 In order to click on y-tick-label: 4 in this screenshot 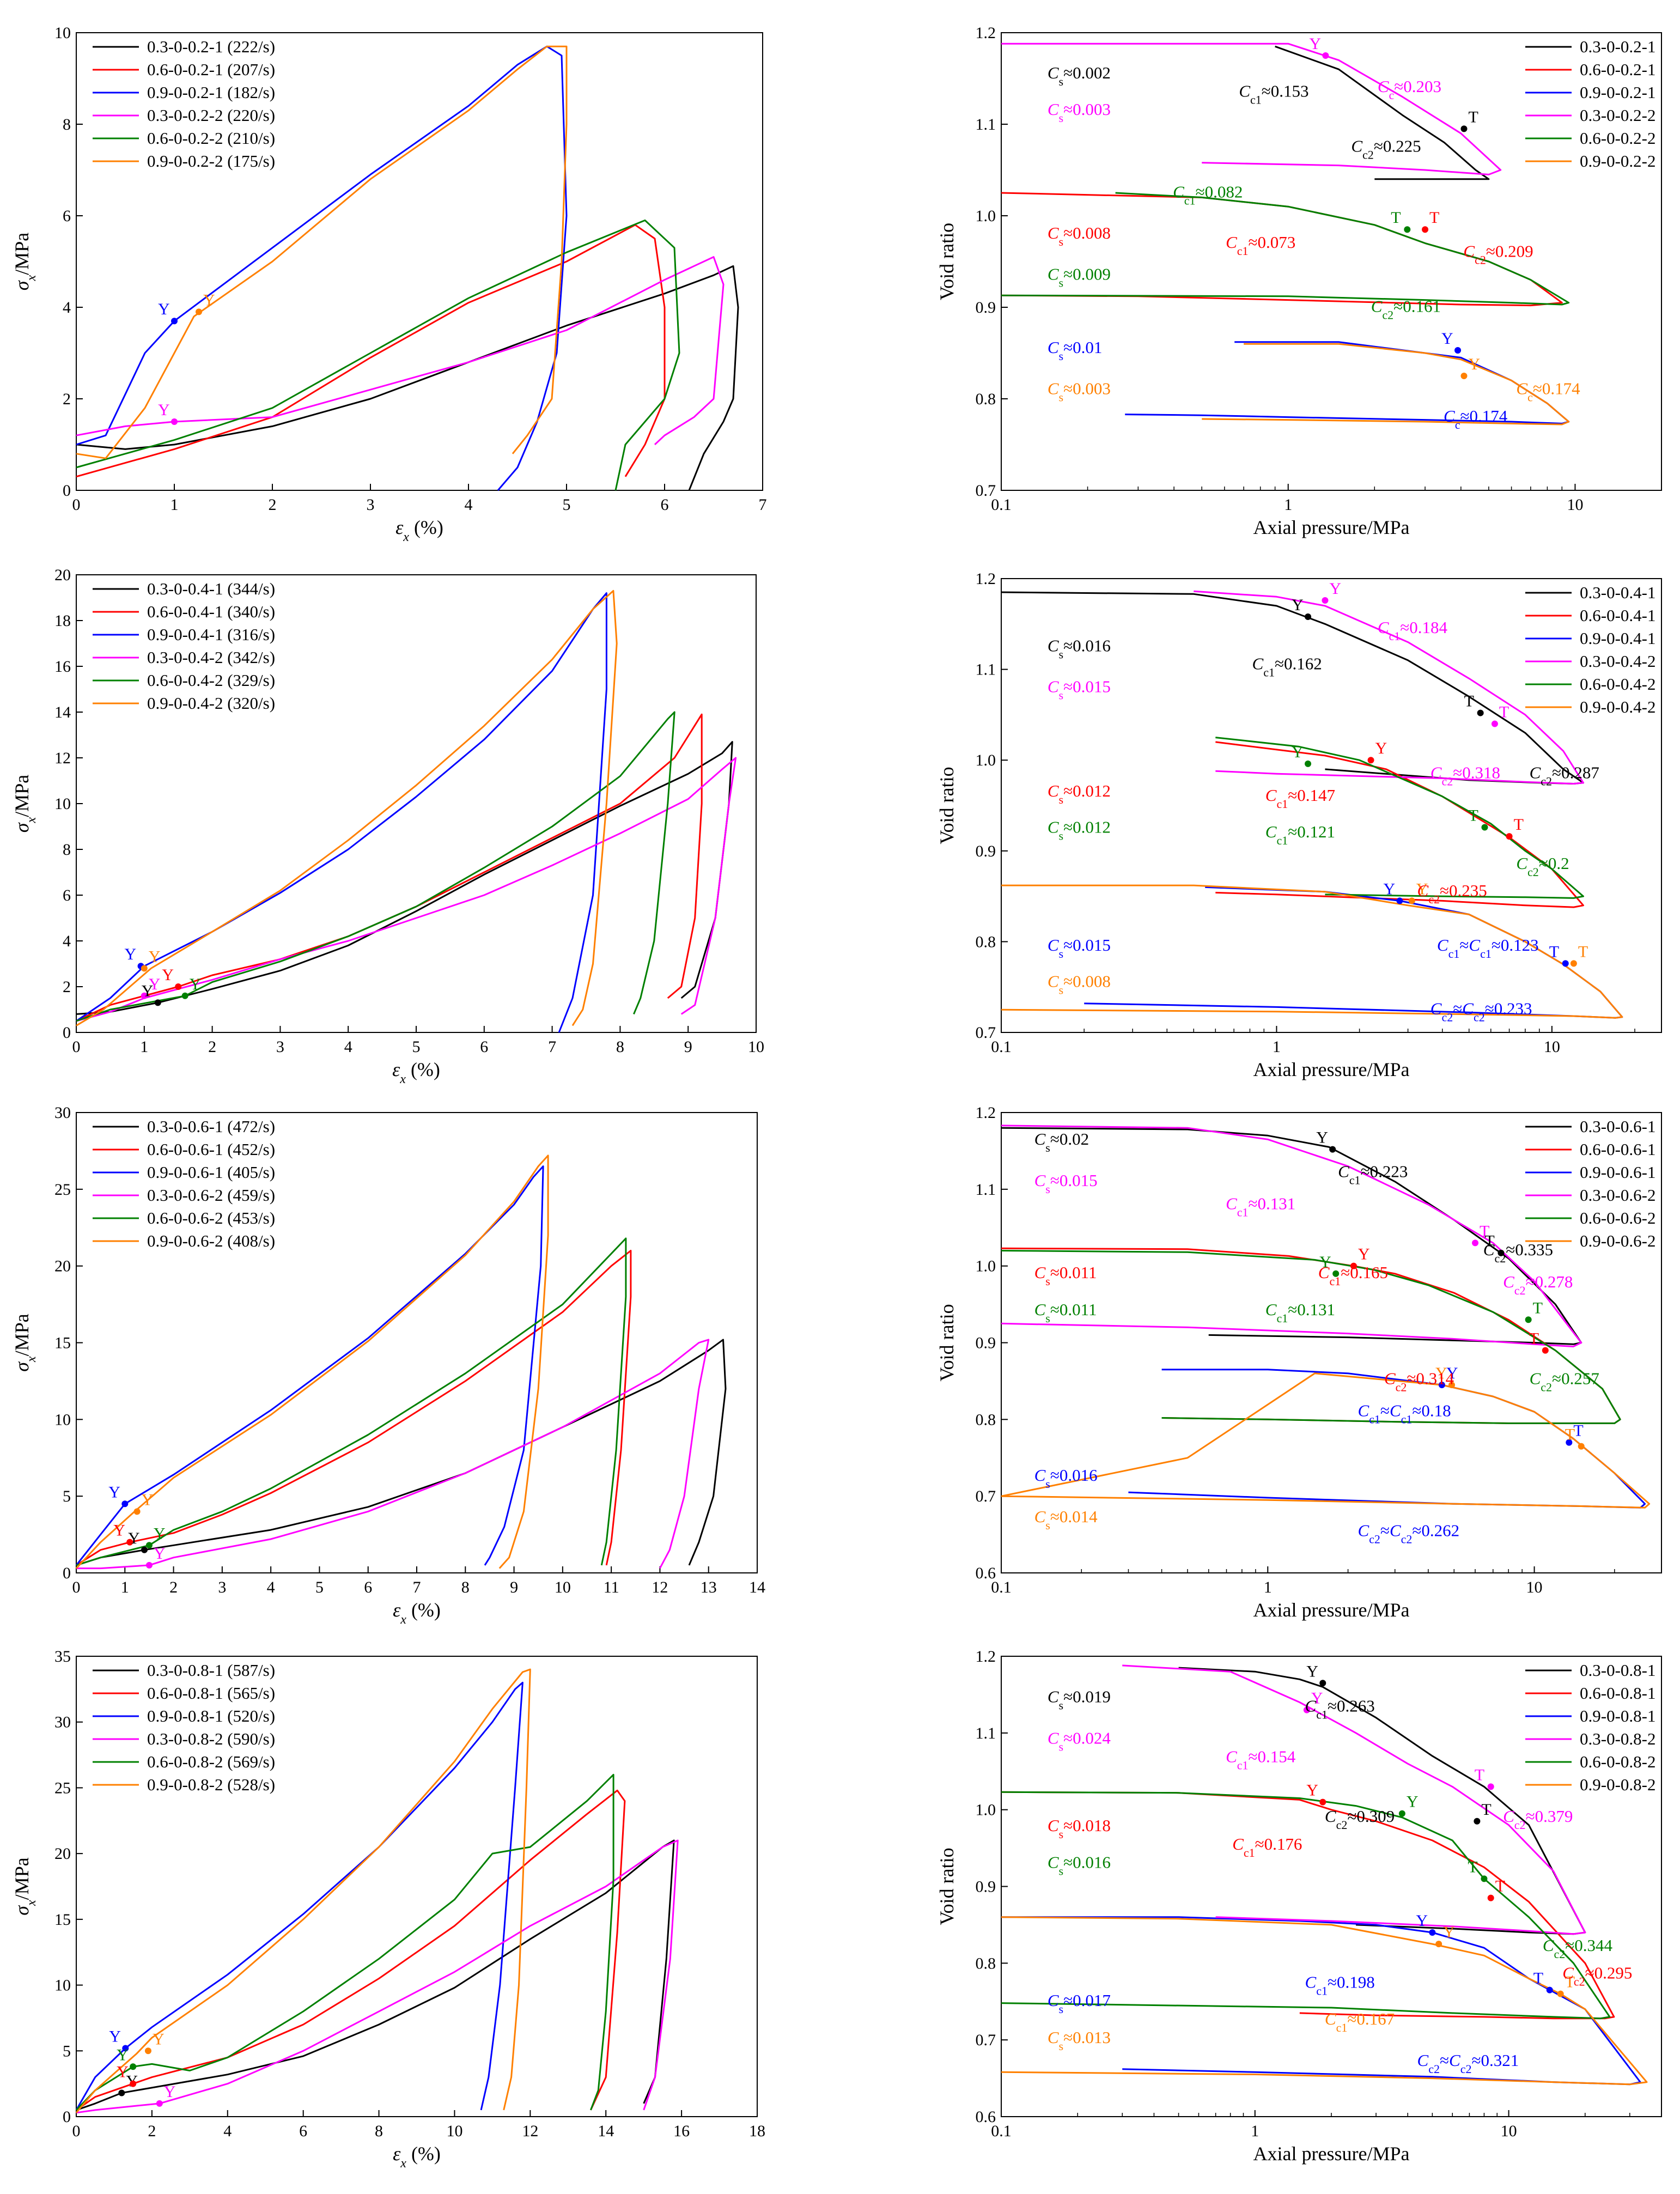, I will do `click(67, 308)`.